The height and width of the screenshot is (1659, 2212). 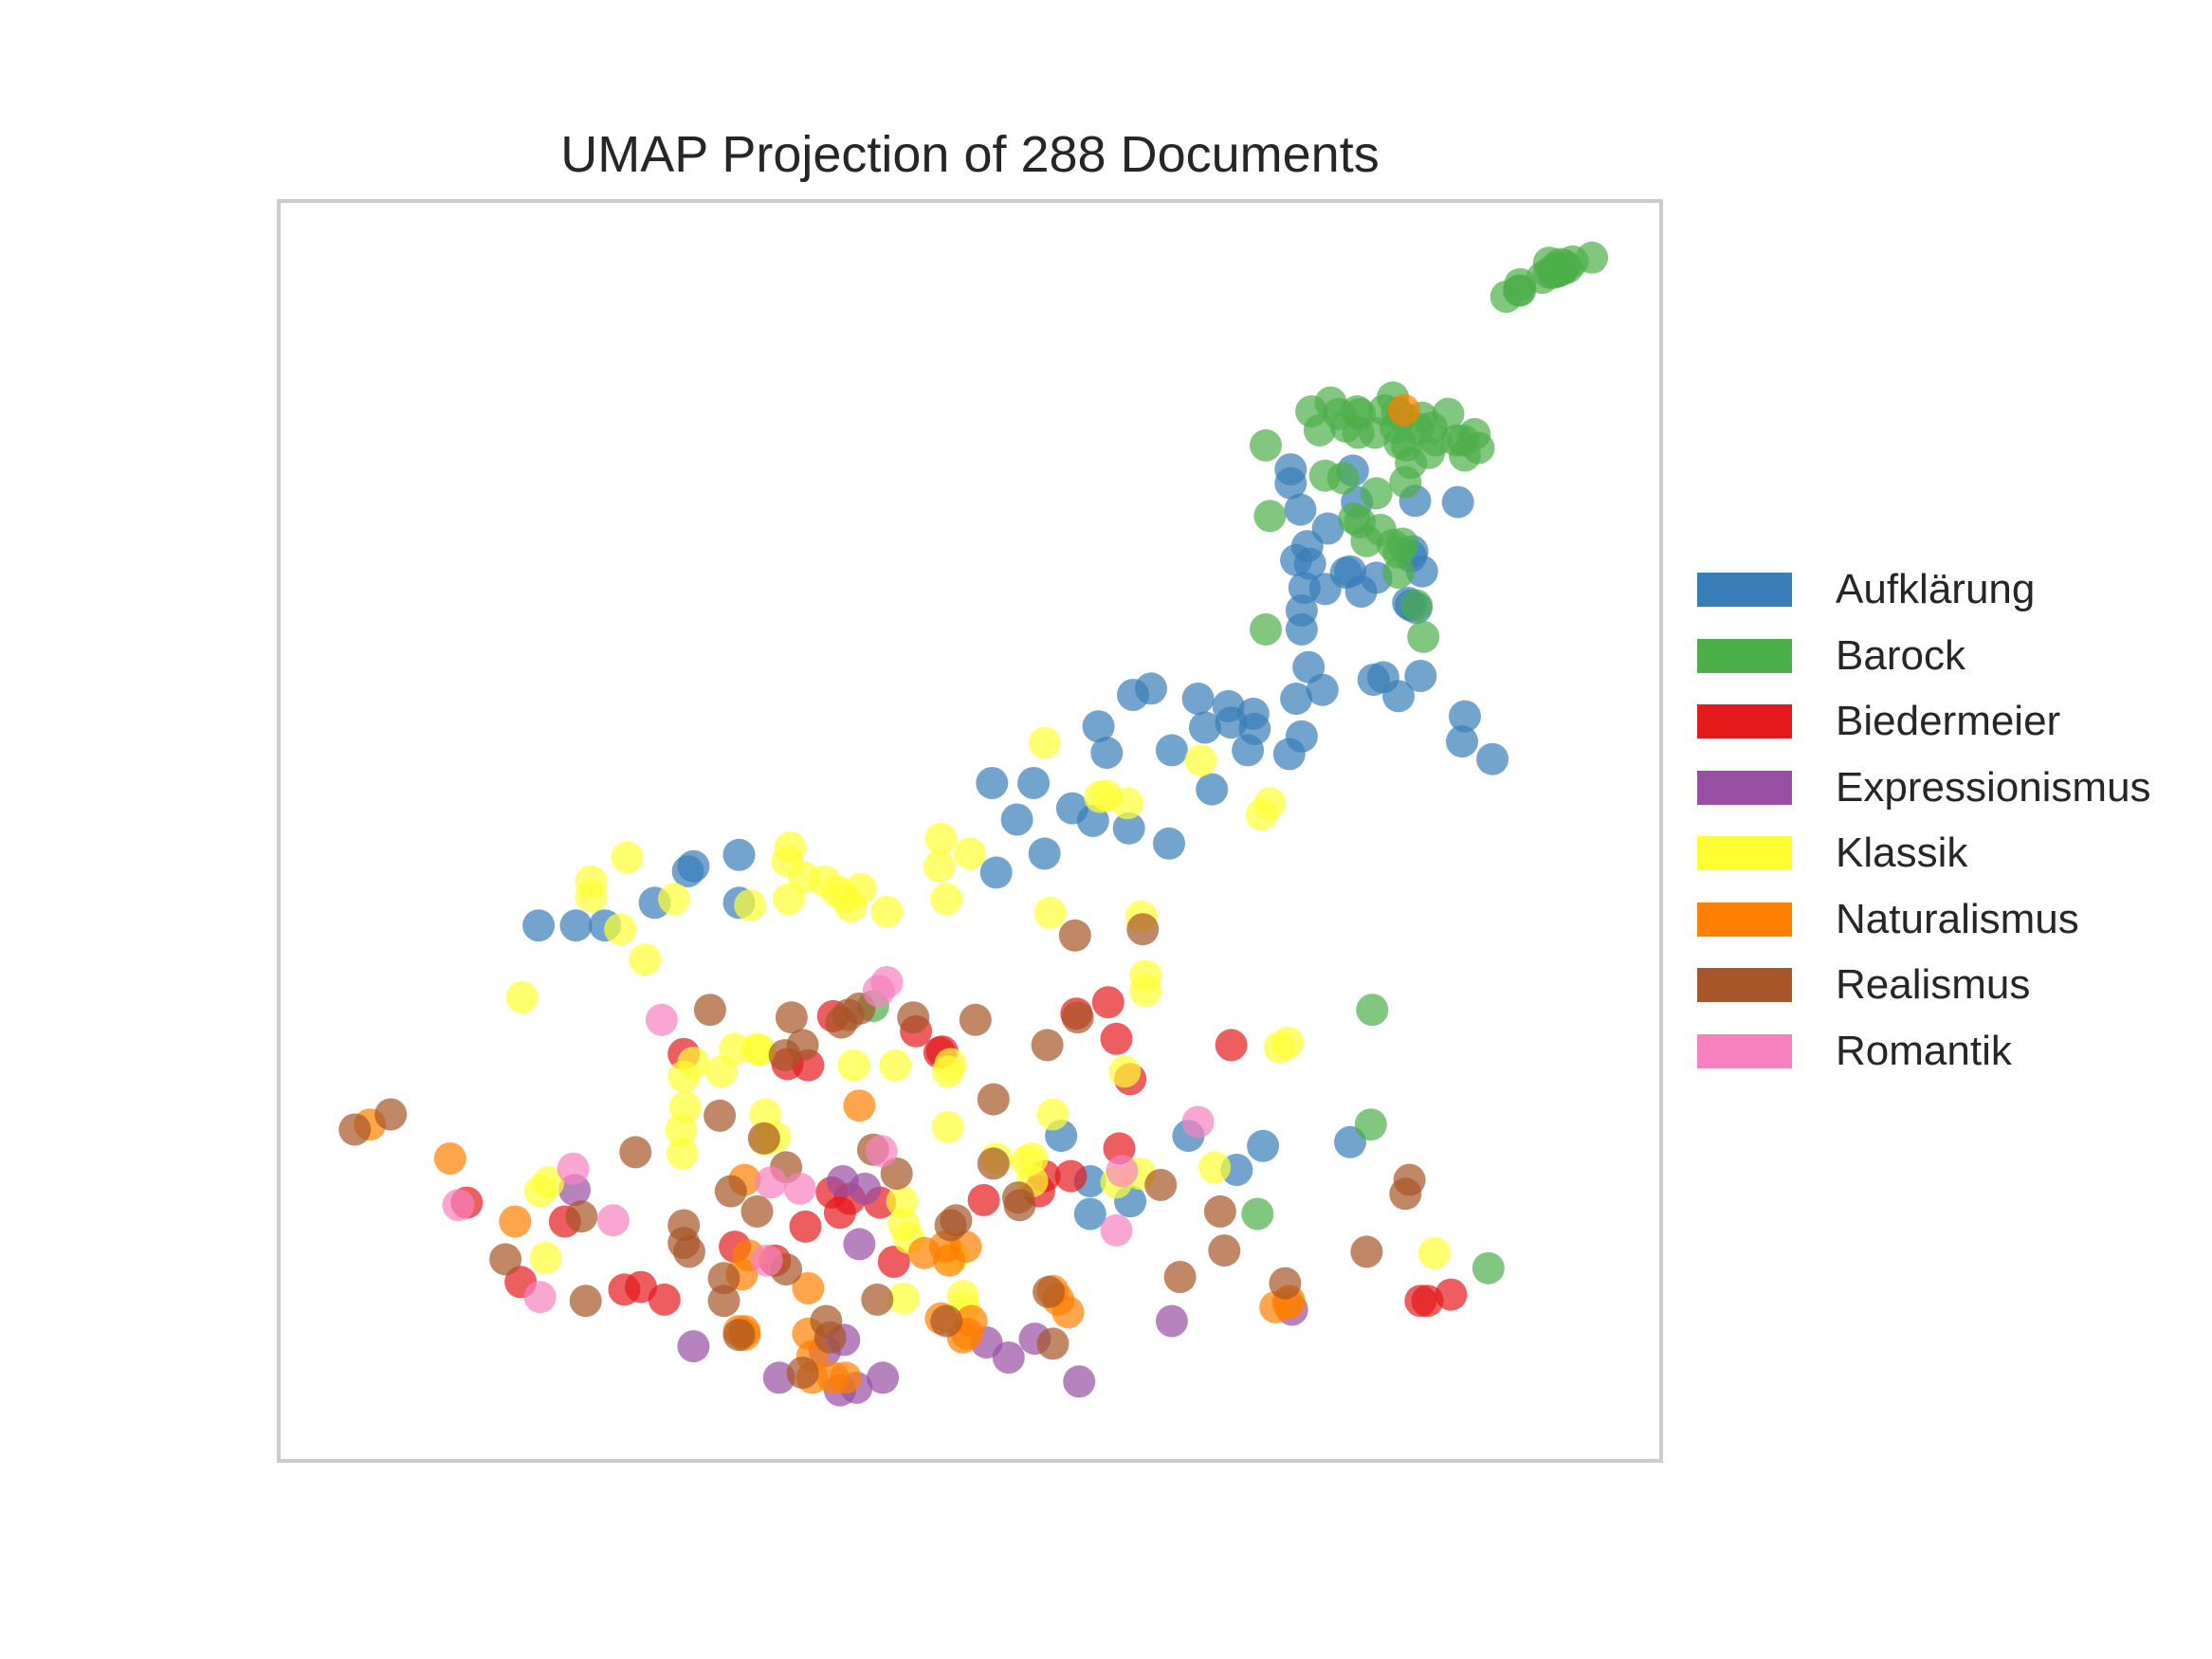 I want to click on legend-item: Romantik, so click(x=1953, y=1051).